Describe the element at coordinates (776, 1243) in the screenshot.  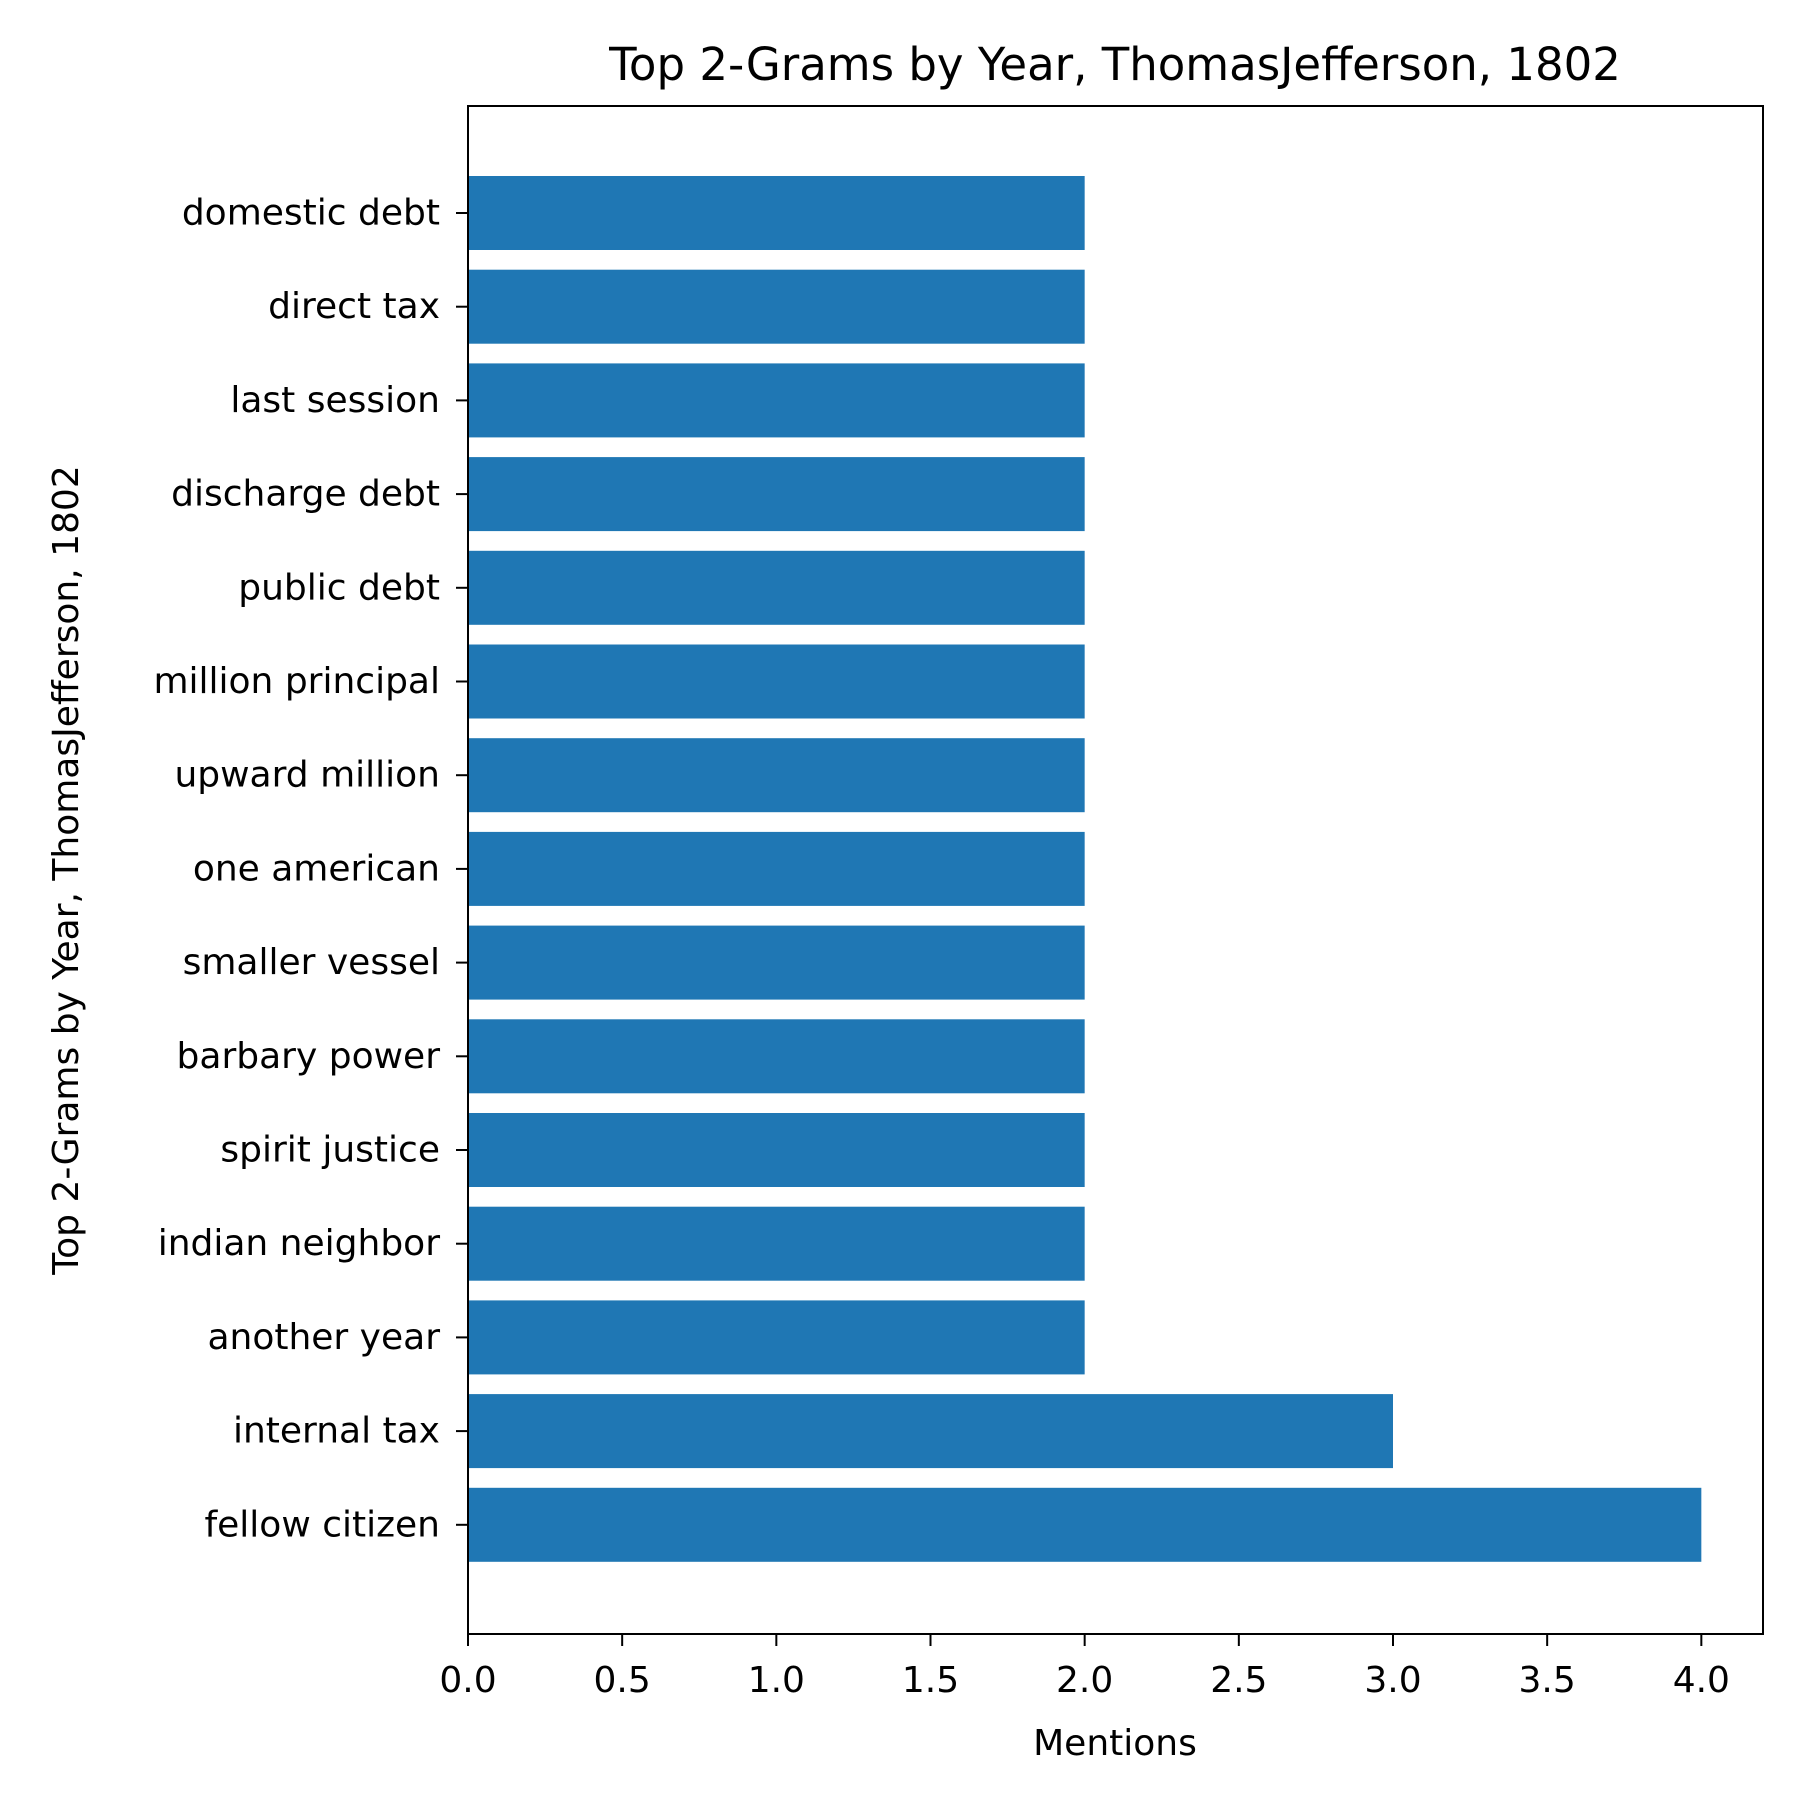
I see `bar-indian-neighbor` at that location.